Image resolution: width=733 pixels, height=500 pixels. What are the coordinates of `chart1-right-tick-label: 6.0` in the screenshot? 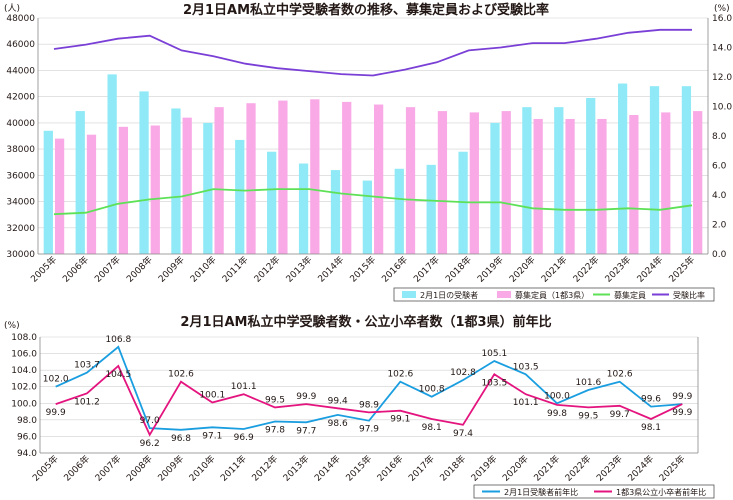 It's located at (719, 167).